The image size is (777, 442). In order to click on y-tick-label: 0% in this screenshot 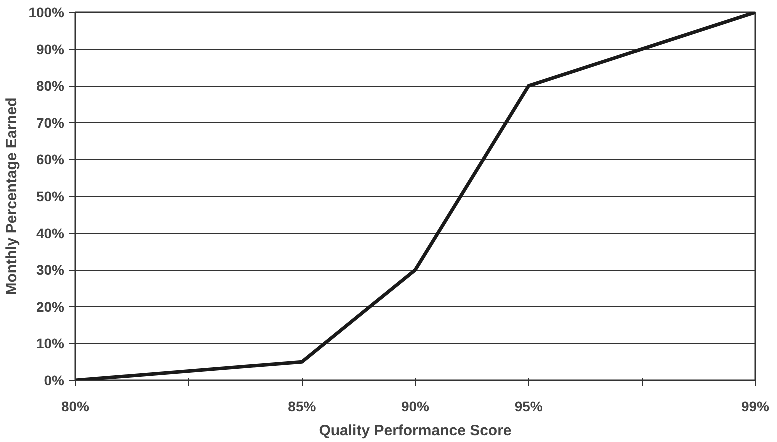, I will do `click(55, 380)`.